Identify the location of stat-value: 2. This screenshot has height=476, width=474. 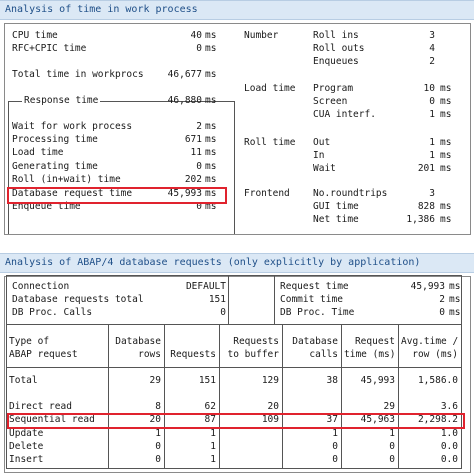
(432, 61).